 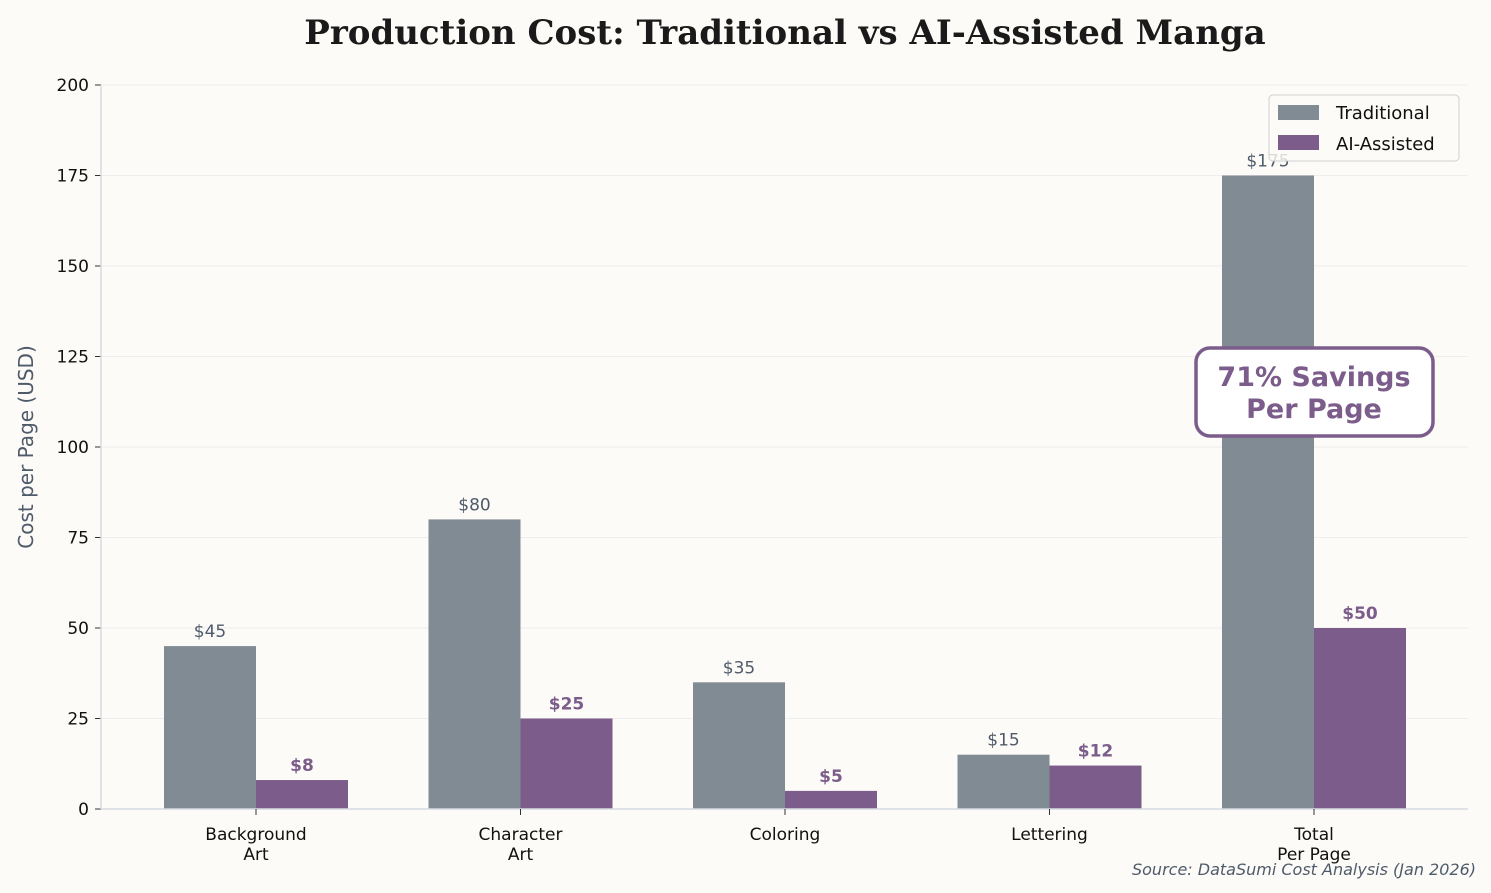 I want to click on data-label: $45, so click(x=210, y=632).